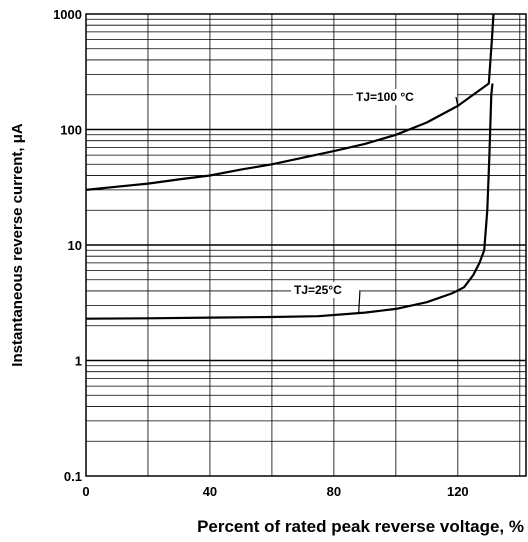 The height and width of the screenshot is (542, 528). What do you see at coordinates (458, 491) in the screenshot?
I see `x-tick-label: 120` at bounding box center [458, 491].